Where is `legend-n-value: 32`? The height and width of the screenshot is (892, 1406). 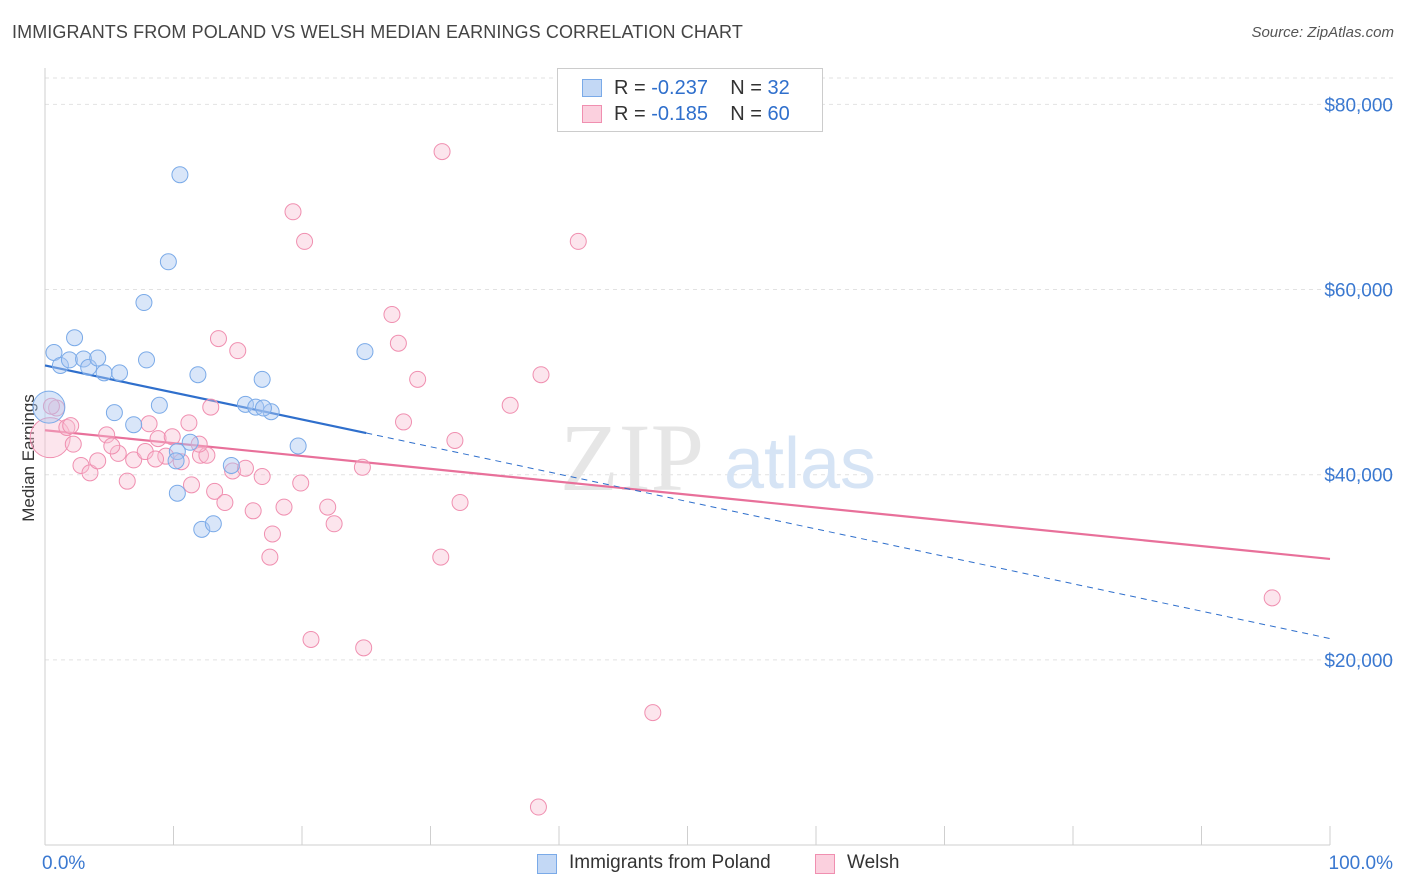
legend-n-value: 32 is located at coordinates (778, 88).